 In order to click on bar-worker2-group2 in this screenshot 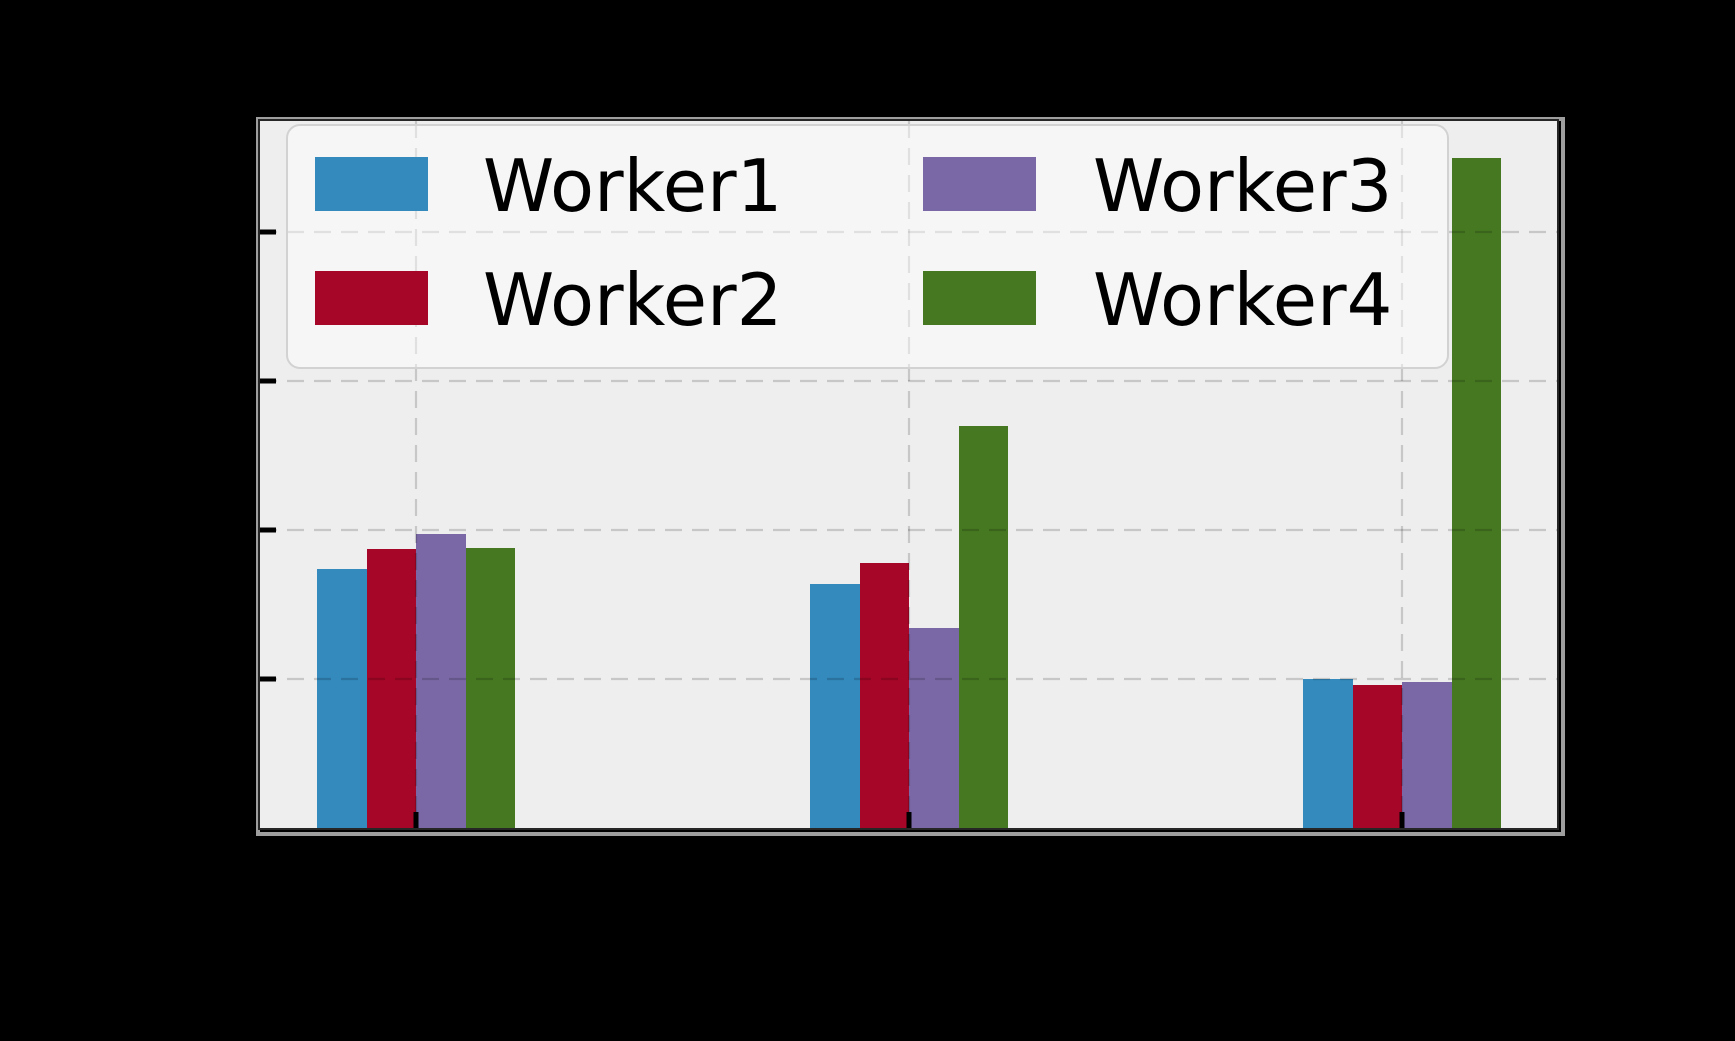, I will do `click(884, 695)`.